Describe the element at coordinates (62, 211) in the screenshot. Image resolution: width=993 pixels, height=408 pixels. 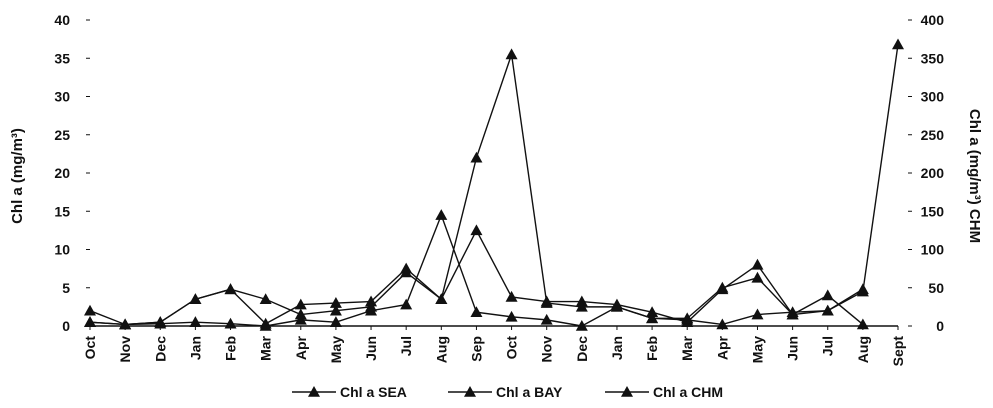
I see `left-tick-label: 15` at that location.